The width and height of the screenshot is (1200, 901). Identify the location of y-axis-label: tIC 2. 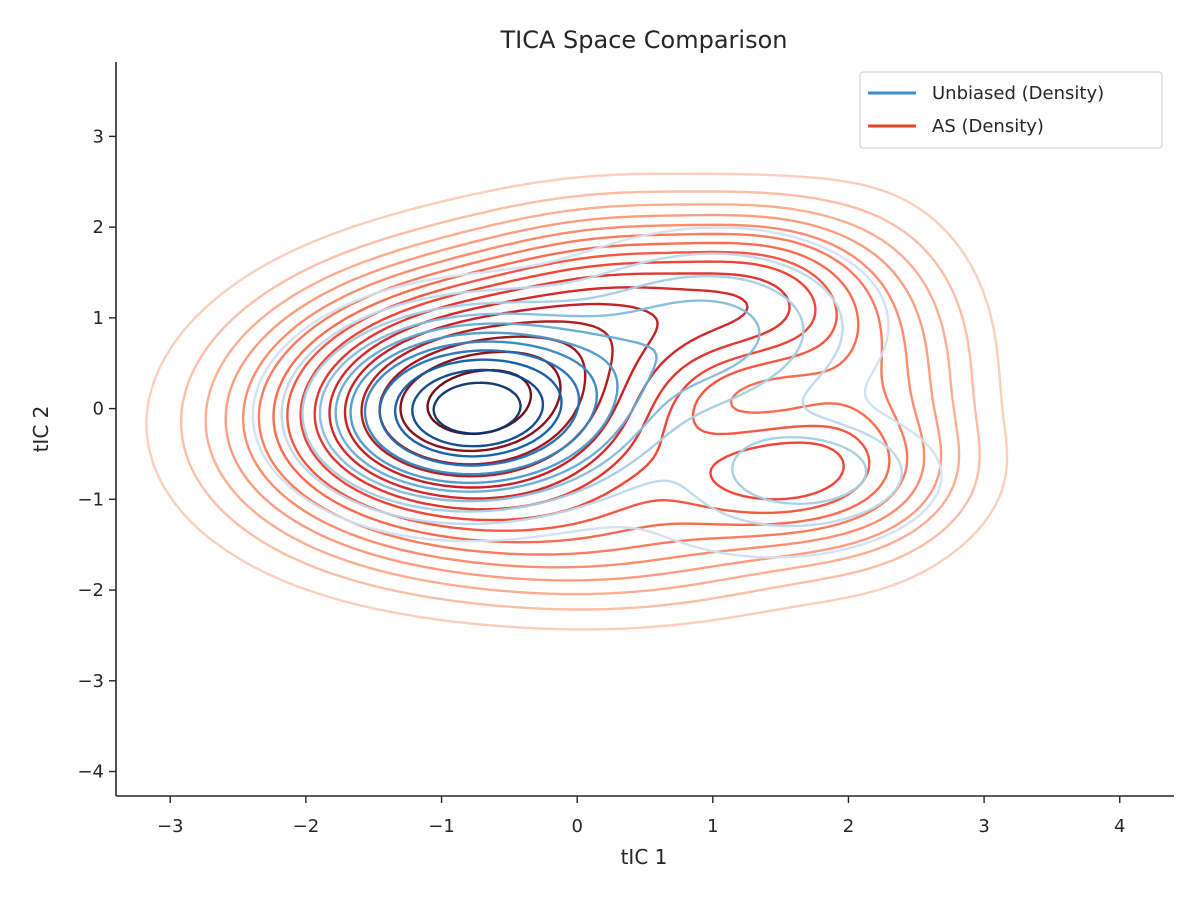
(41, 429).